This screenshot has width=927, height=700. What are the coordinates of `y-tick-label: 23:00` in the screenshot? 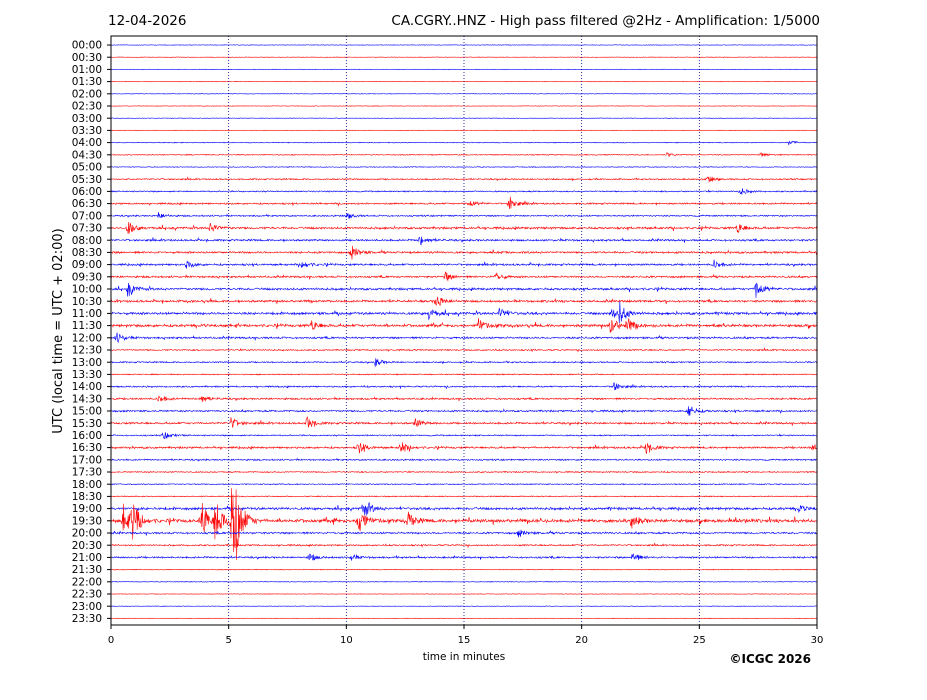 It's located at (87, 607).